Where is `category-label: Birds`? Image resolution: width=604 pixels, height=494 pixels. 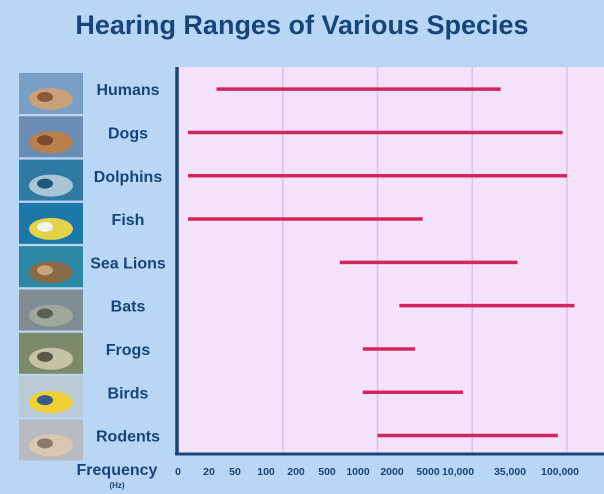 category-label: Birds is located at coordinates (128, 393).